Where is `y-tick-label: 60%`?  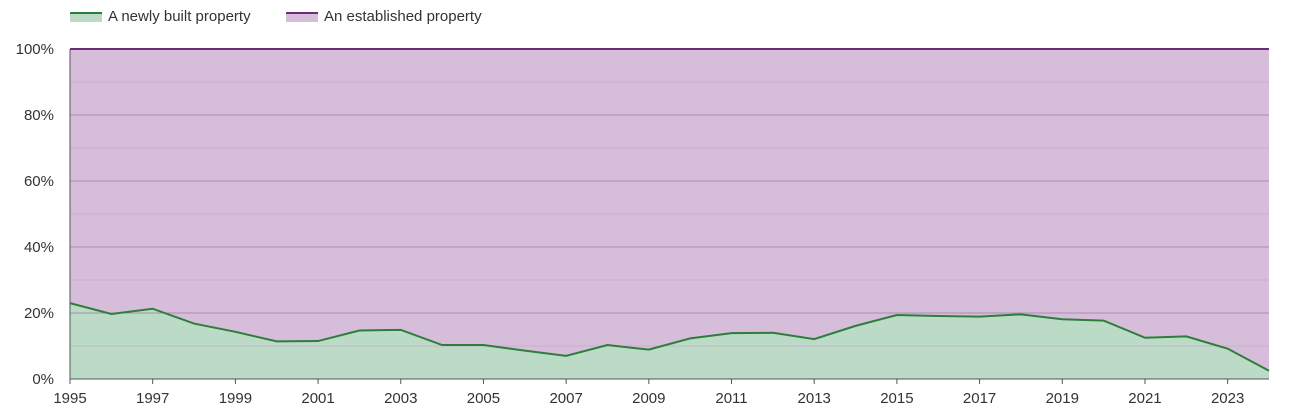 y-tick-label: 60% is located at coordinates (39, 181).